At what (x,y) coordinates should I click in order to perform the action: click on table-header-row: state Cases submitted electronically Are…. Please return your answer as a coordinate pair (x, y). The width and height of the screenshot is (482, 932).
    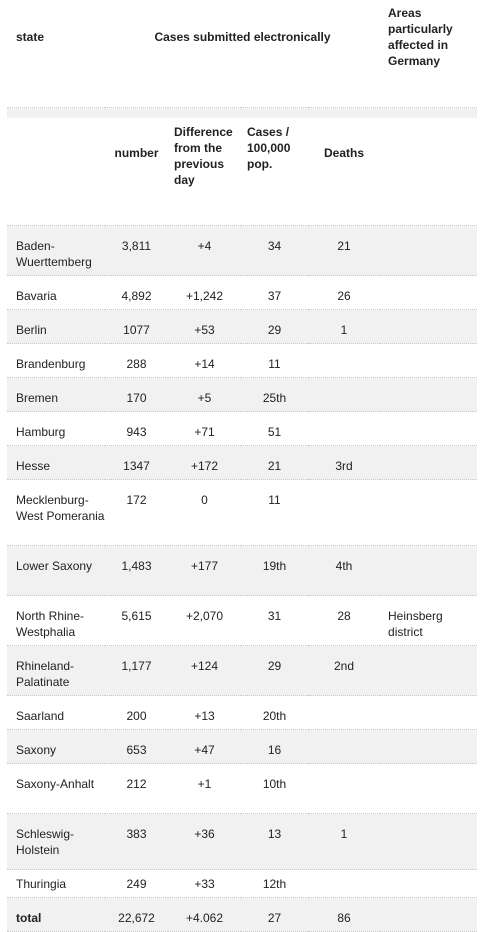
    Looking at the image, I should click on (242, 54).